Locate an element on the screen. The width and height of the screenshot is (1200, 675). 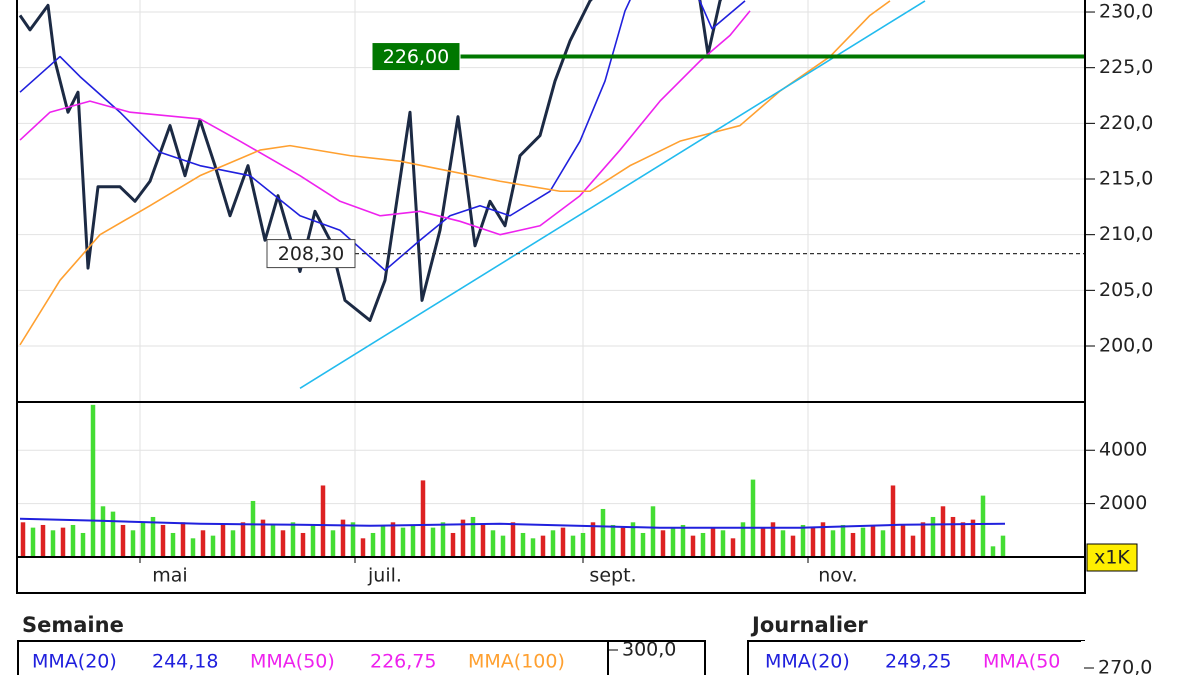
legend-item: MMA(100) is located at coordinates (516, 662).